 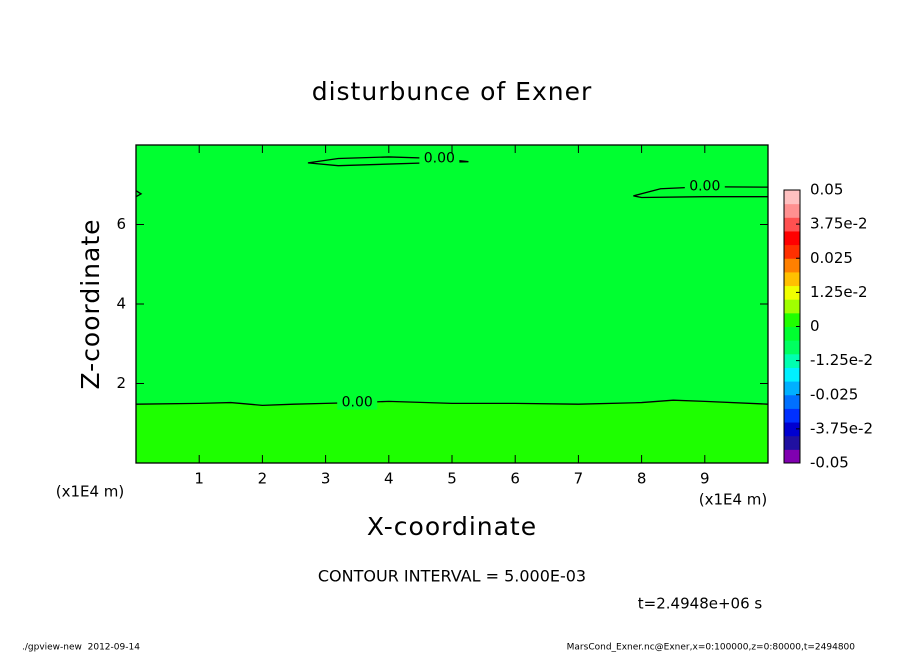 What do you see at coordinates (700, 604) in the screenshot?
I see `time-label: t=2.4948e+06 s` at bounding box center [700, 604].